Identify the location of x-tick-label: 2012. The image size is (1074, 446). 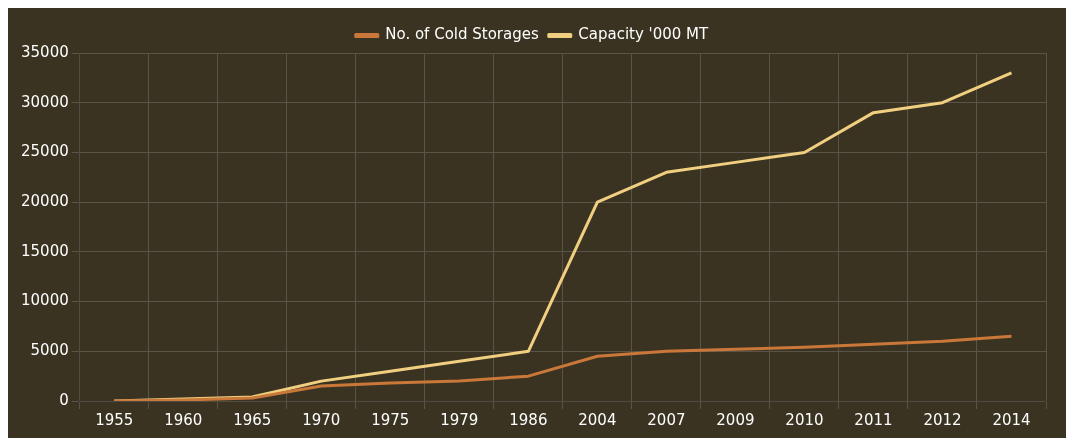
(942, 419).